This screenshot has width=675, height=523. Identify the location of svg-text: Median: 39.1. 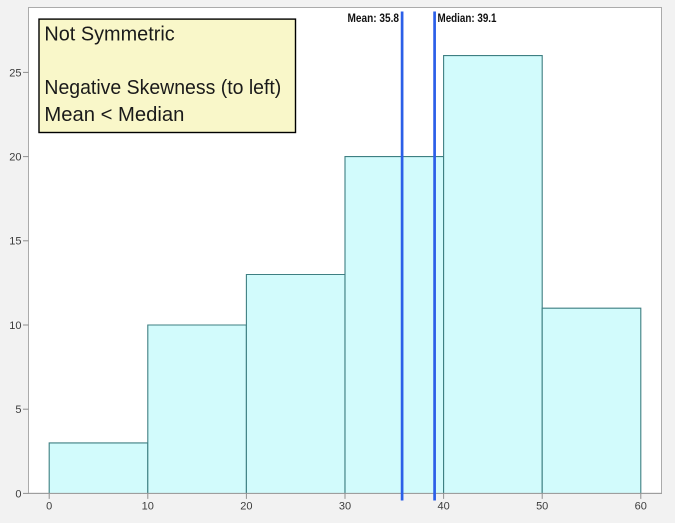
(468, 19).